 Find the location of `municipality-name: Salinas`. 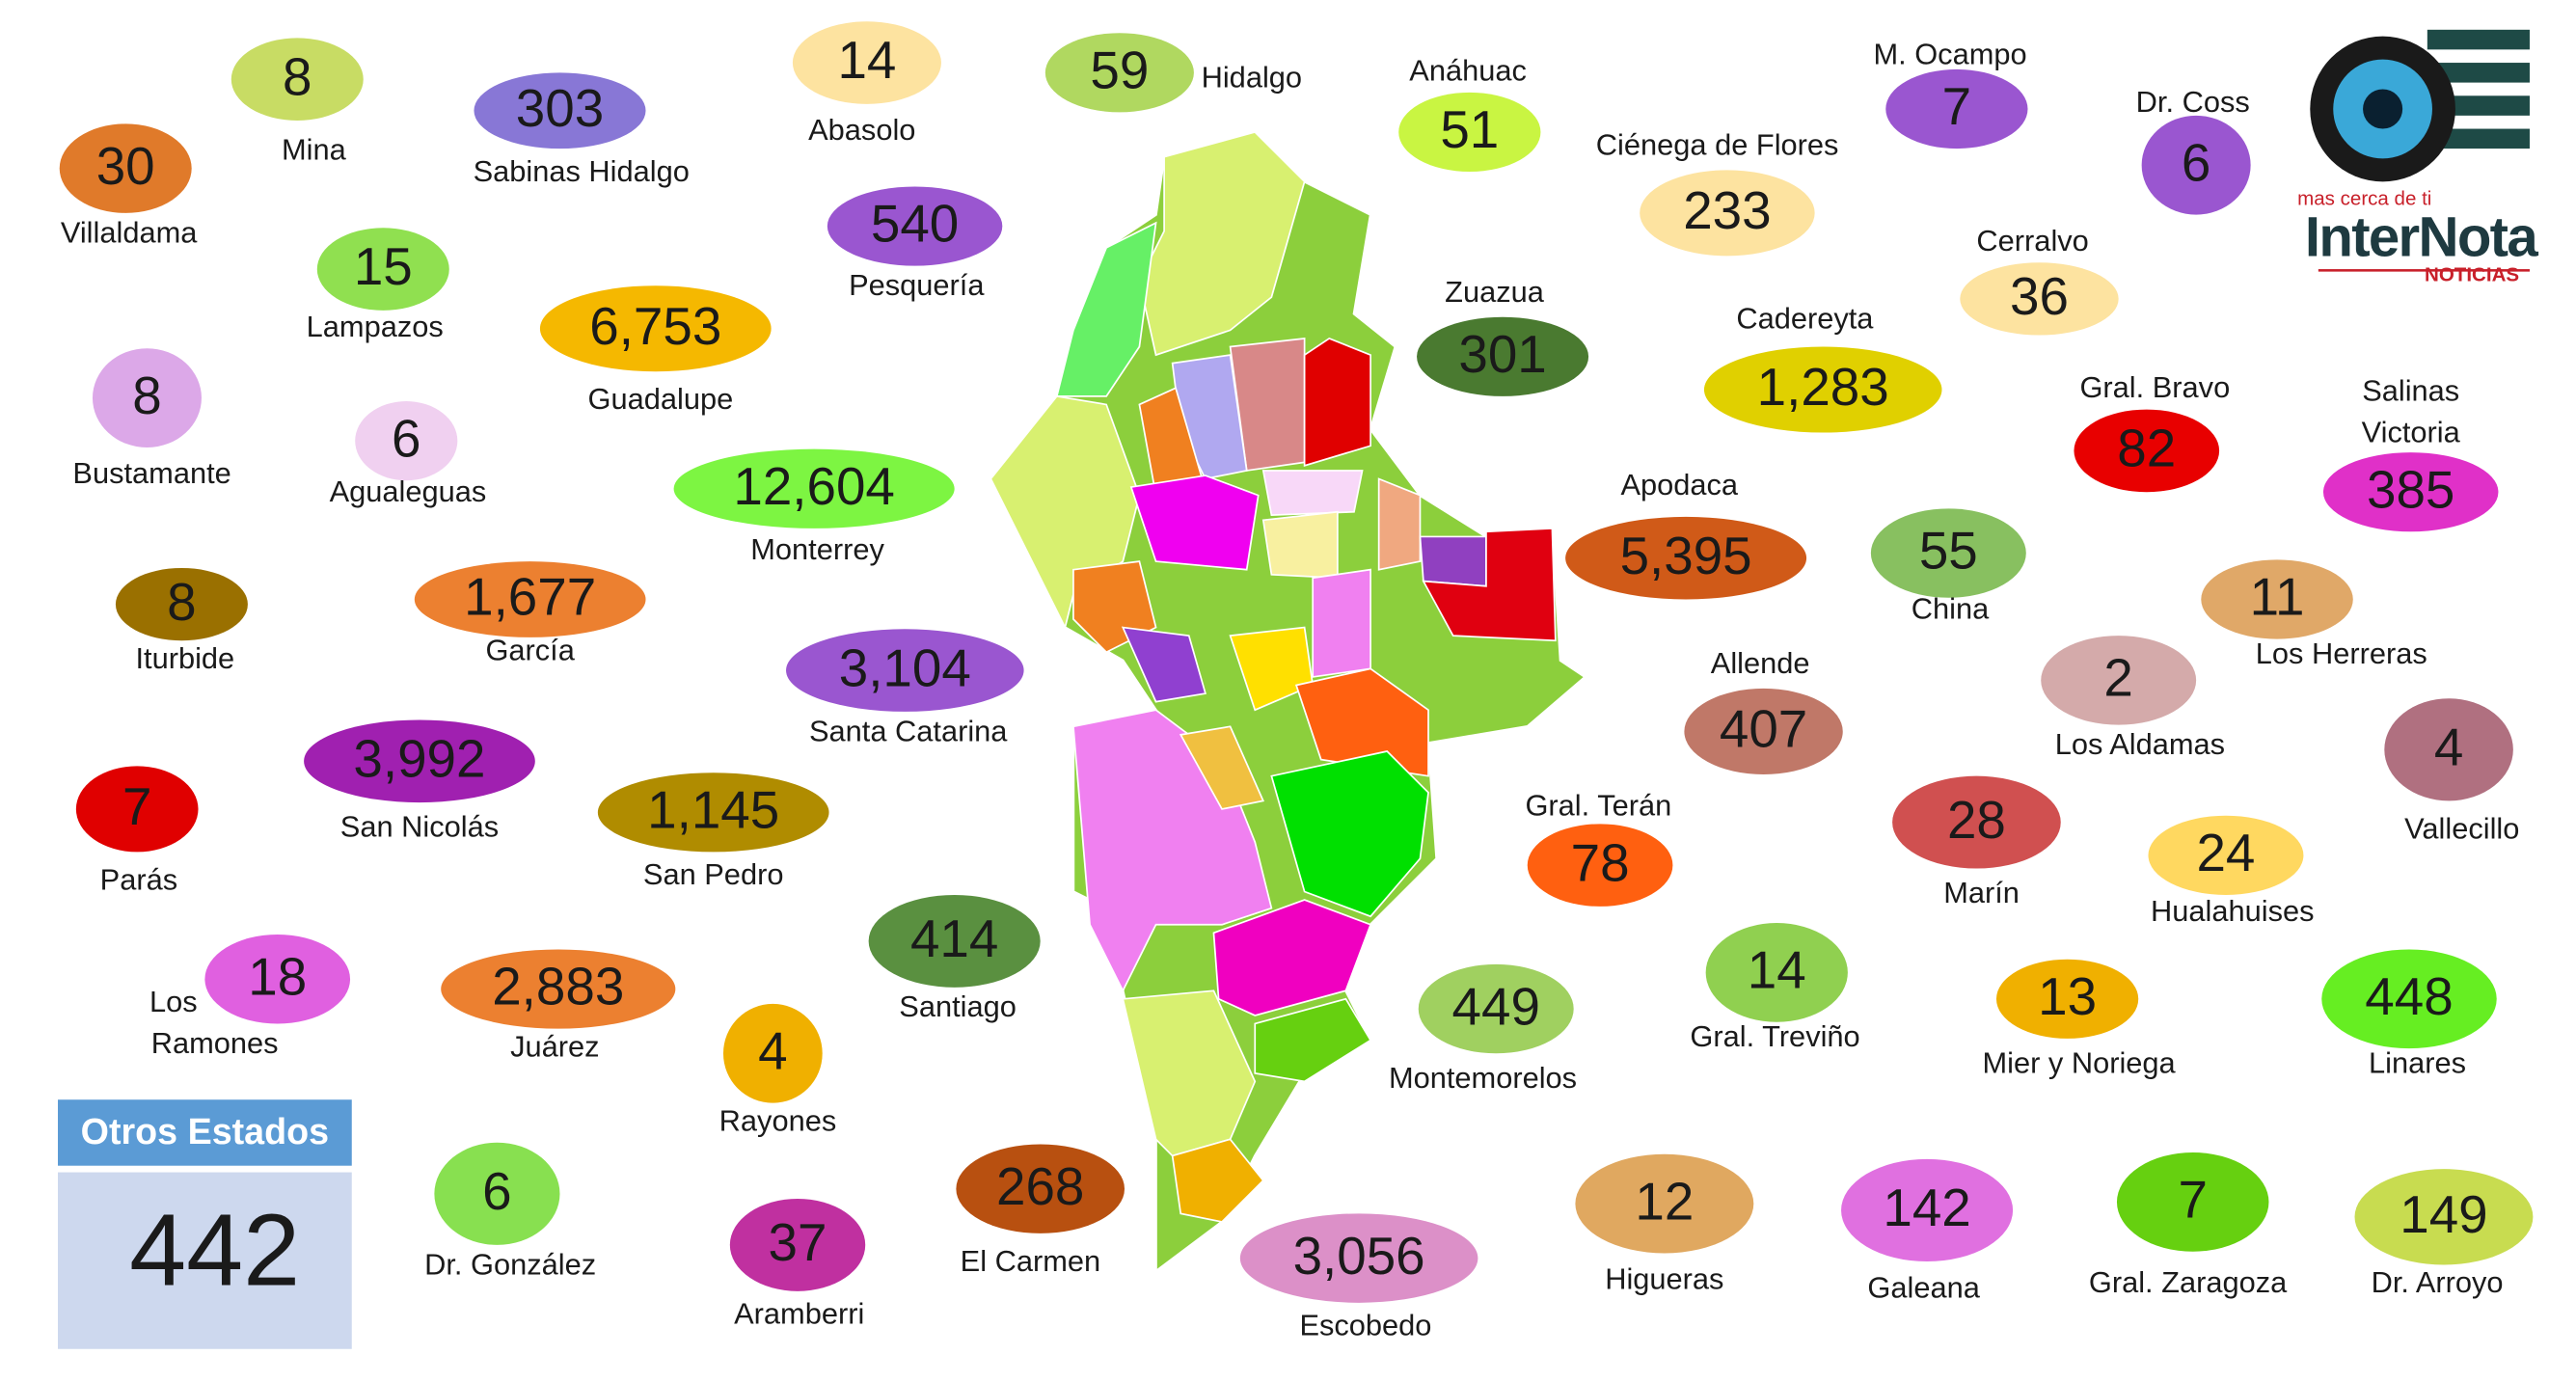

municipality-name: Salinas is located at coordinates (2410, 391).